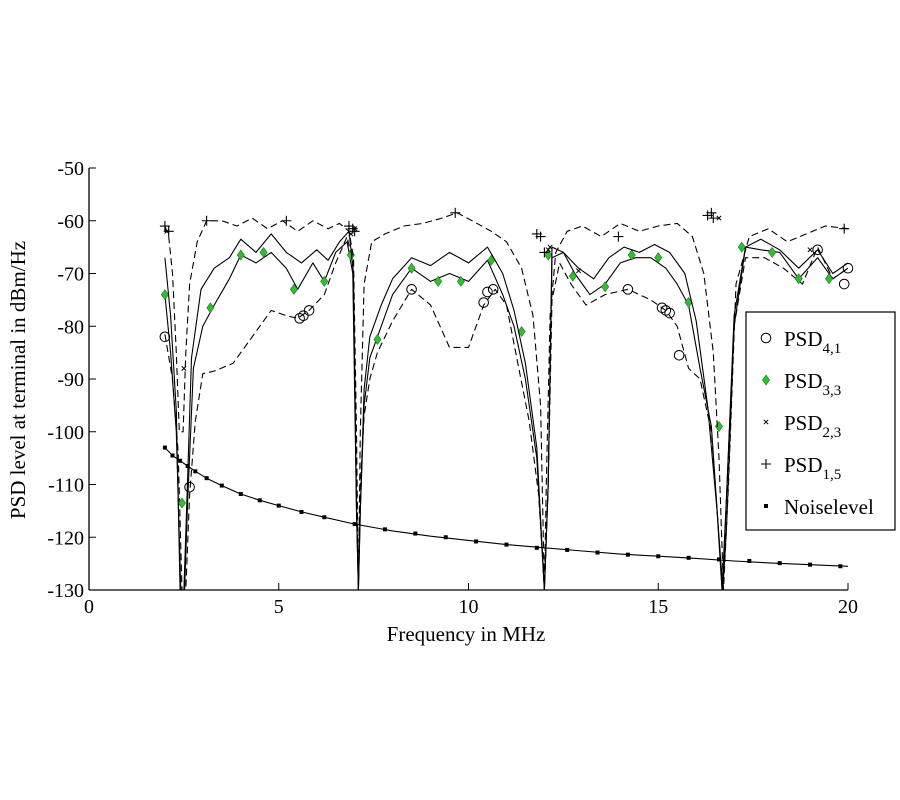  I want to click on x-tick-label: 5, so click(279, 607).